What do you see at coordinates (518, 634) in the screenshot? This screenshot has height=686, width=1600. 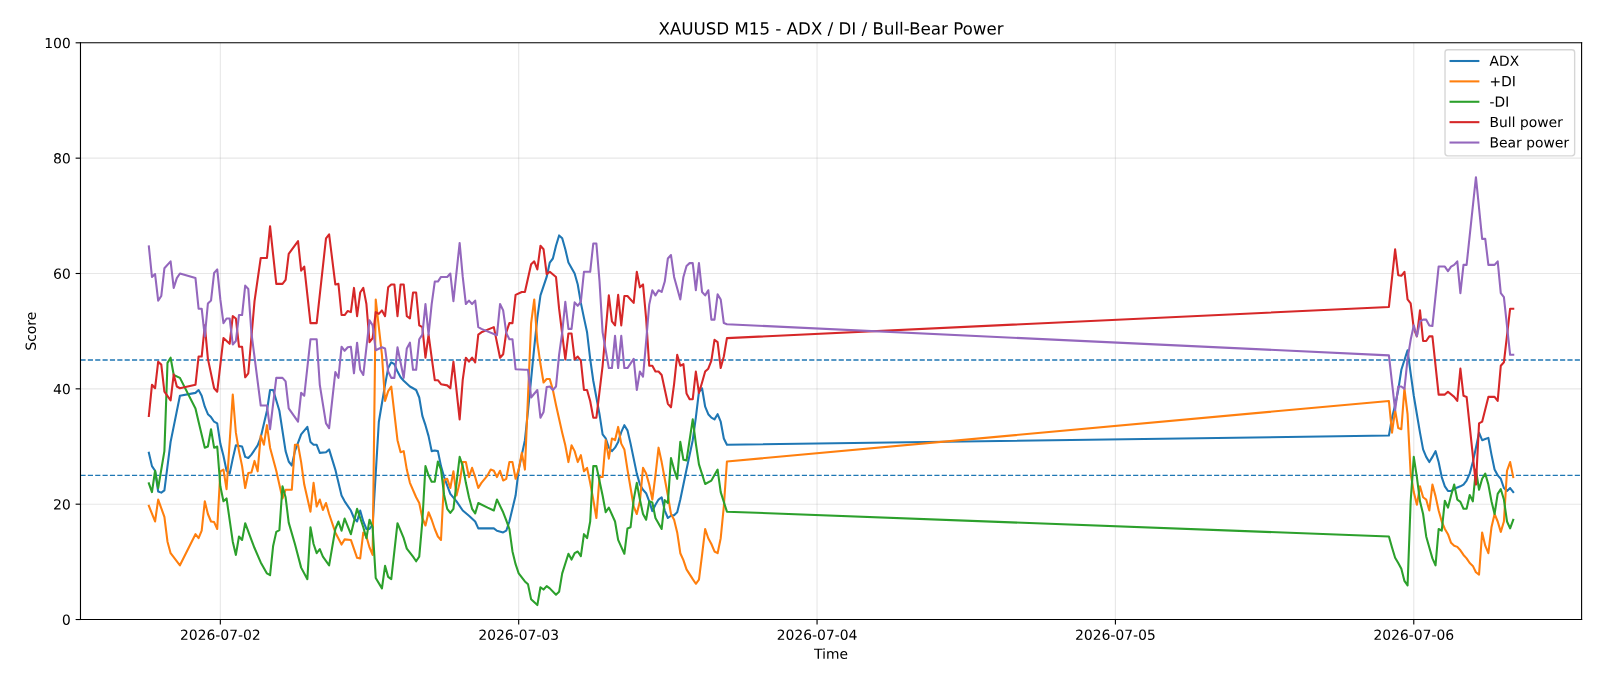 I see `x-tick-label: 2026-07-03` at bounding box center [518, 634].